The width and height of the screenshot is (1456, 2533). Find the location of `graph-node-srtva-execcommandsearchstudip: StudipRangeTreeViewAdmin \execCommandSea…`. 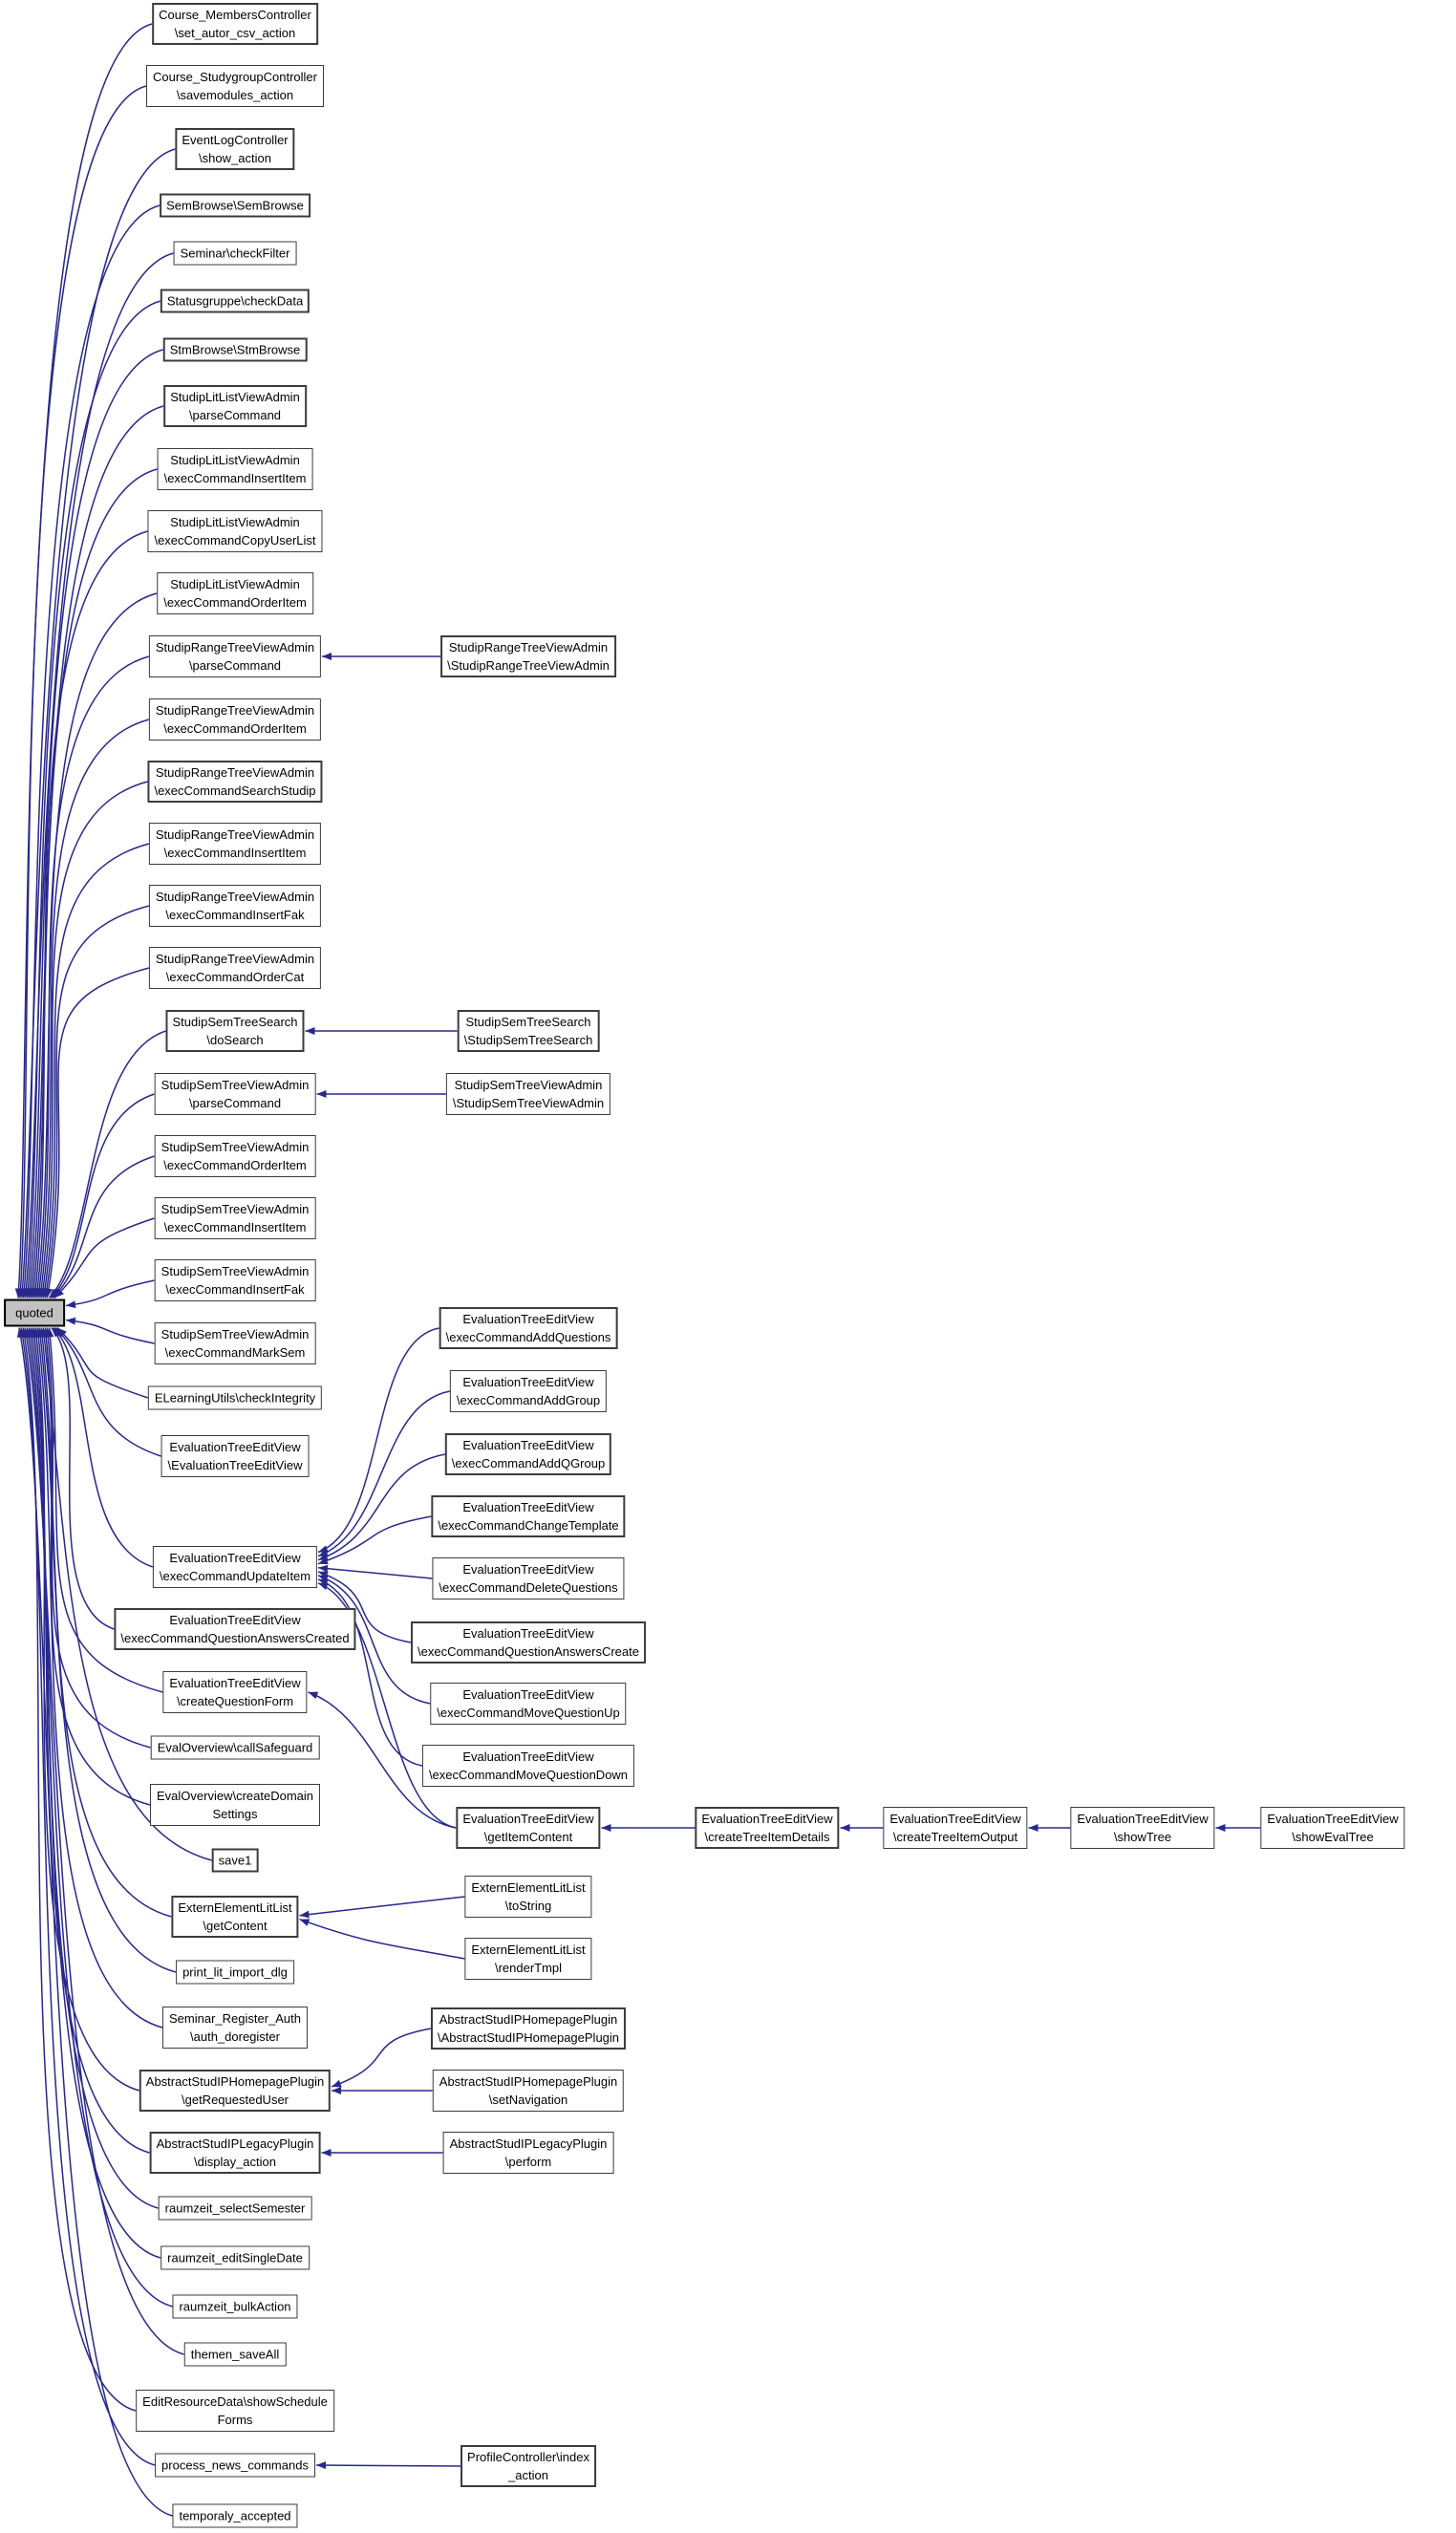

graph-node-srtva-execcommandsearchstudip: StudipRangeTreeViewAdmin \execCommandSea… is located at coordinates (235, 782).